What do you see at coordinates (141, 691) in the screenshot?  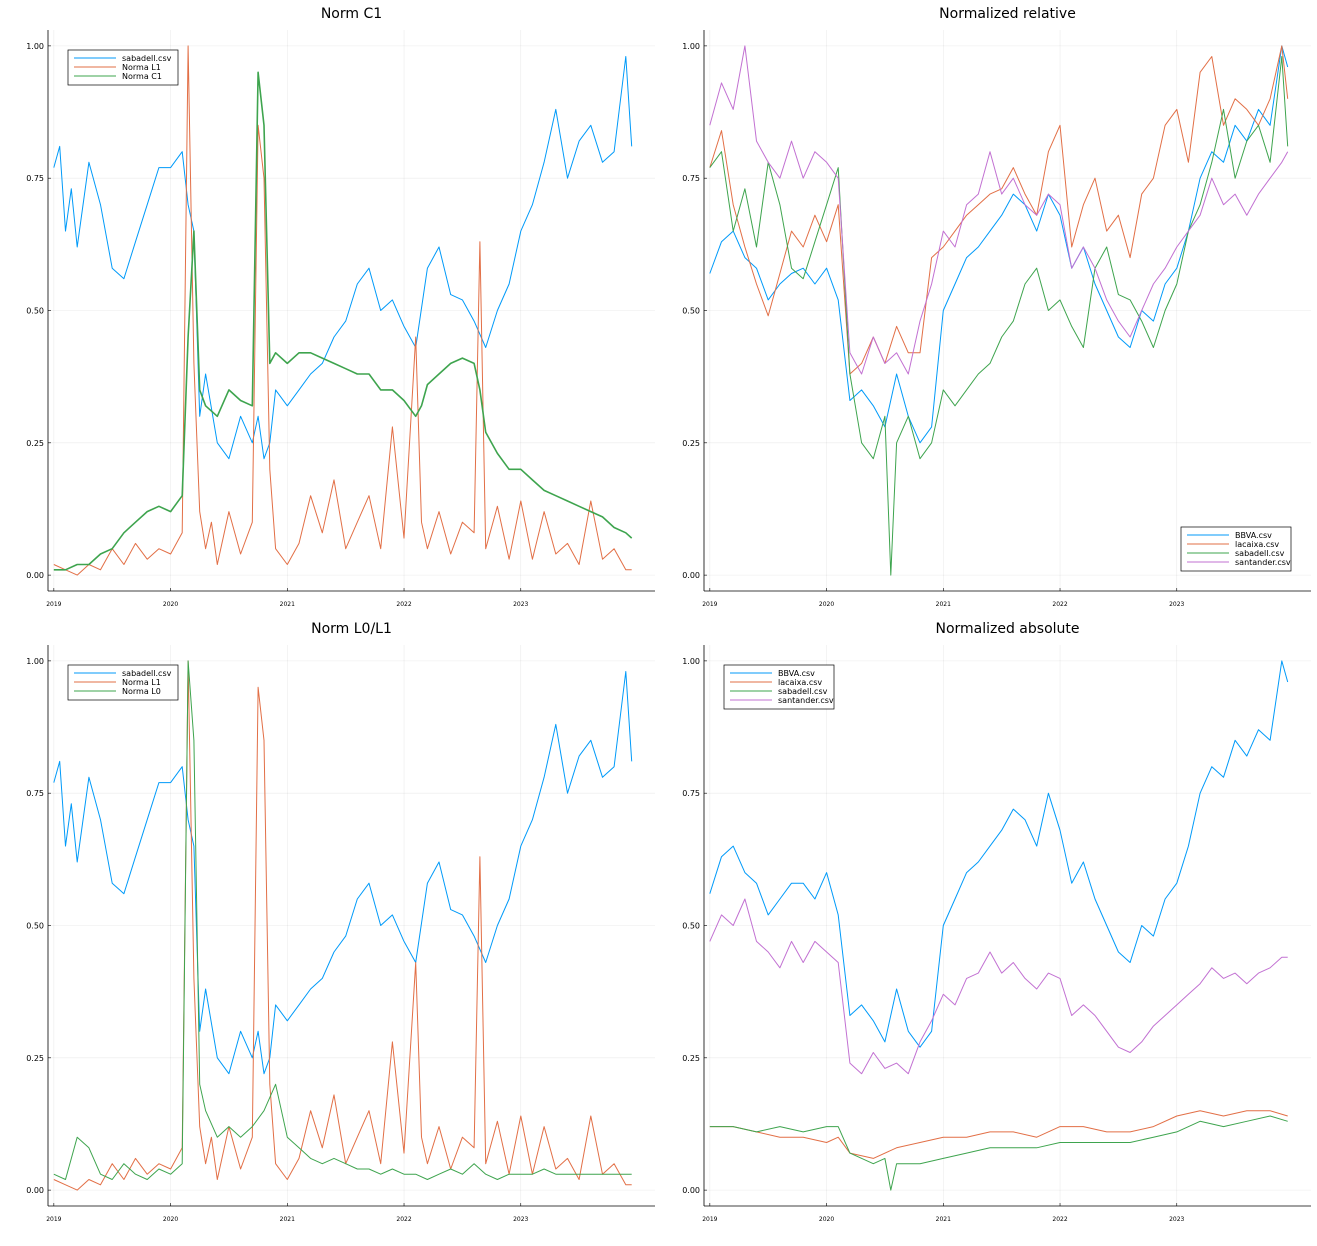 I see `legend-label: Norma L0` at bounding box center [141, 691].